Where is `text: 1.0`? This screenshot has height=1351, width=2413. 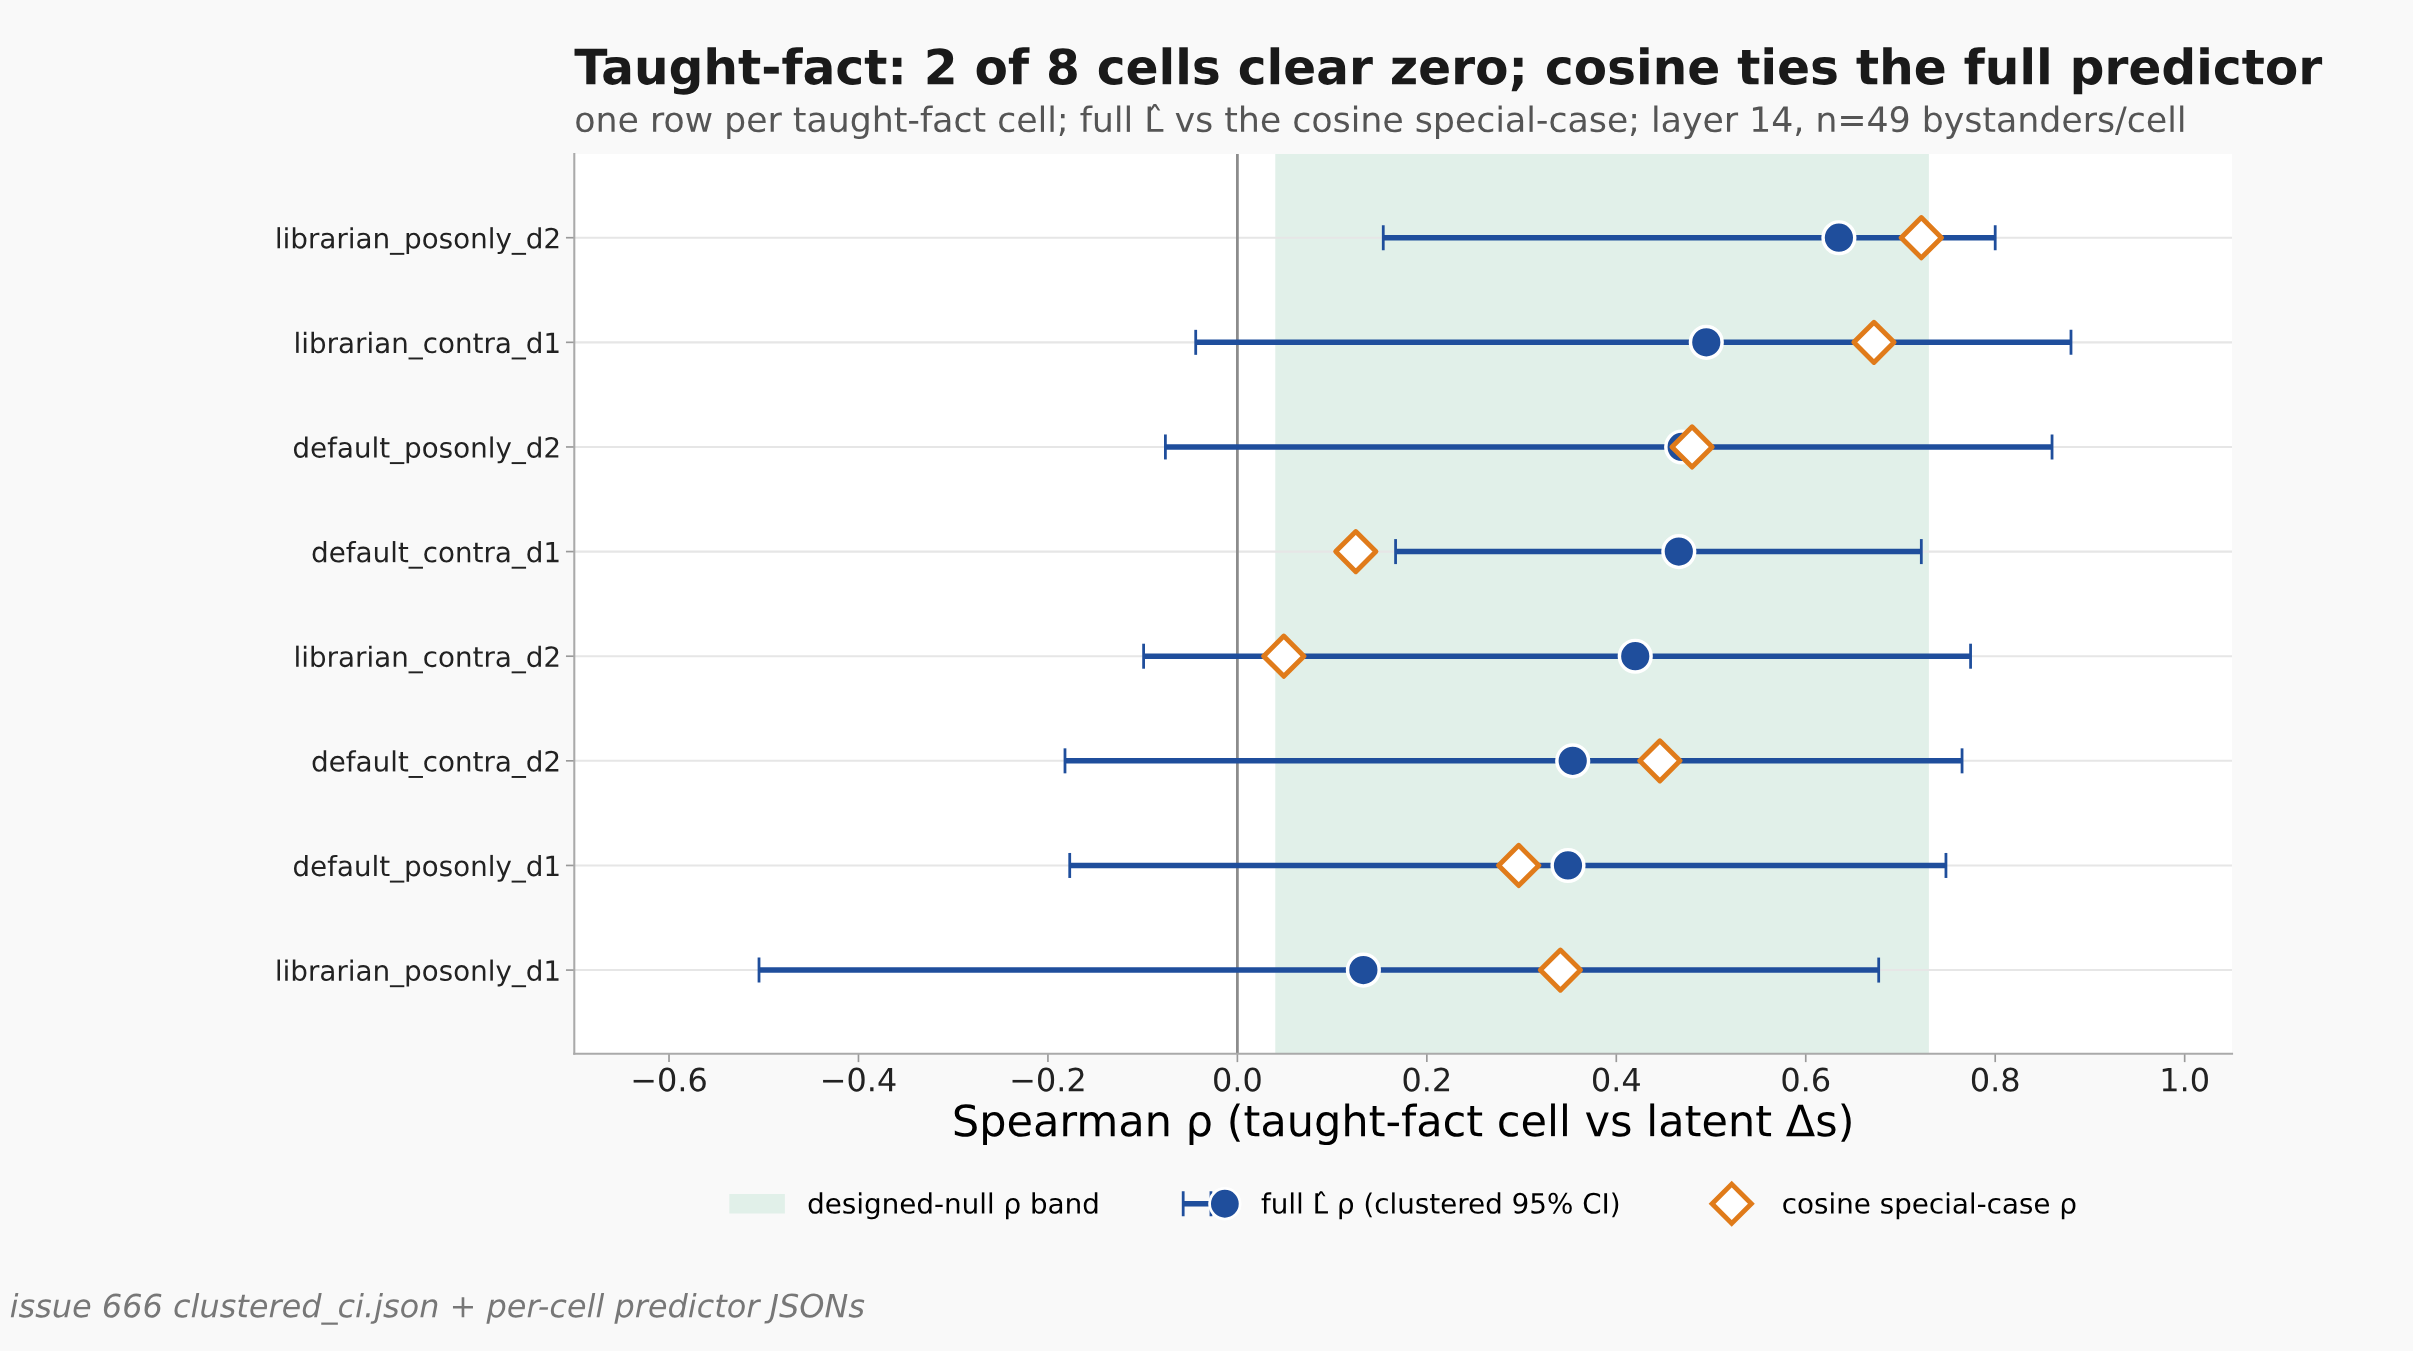 text: 1.0 is located at coordinates (2185, 1079).